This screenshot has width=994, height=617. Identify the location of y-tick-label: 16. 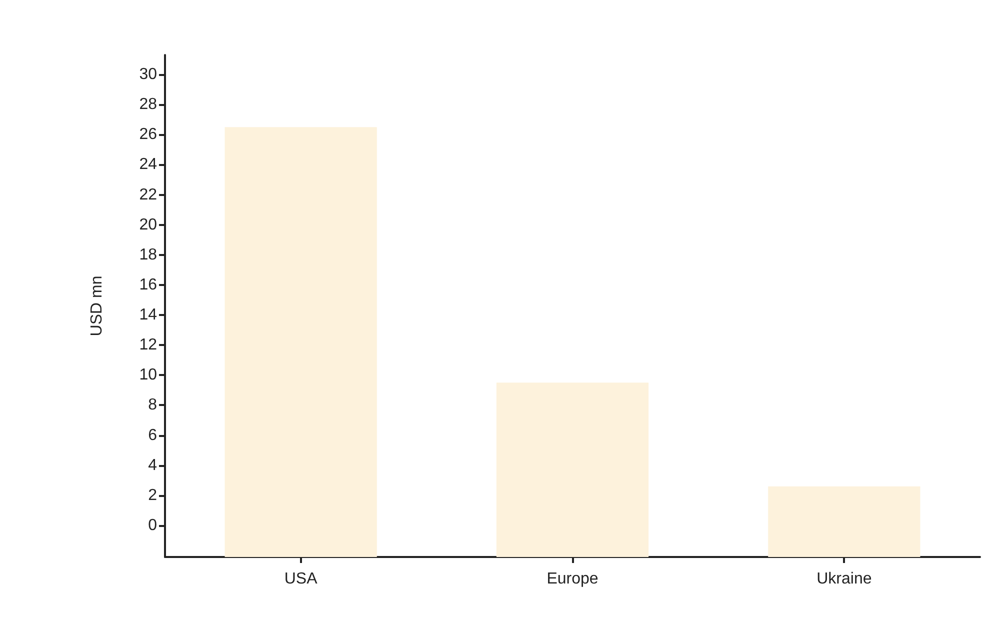
(148, 285).